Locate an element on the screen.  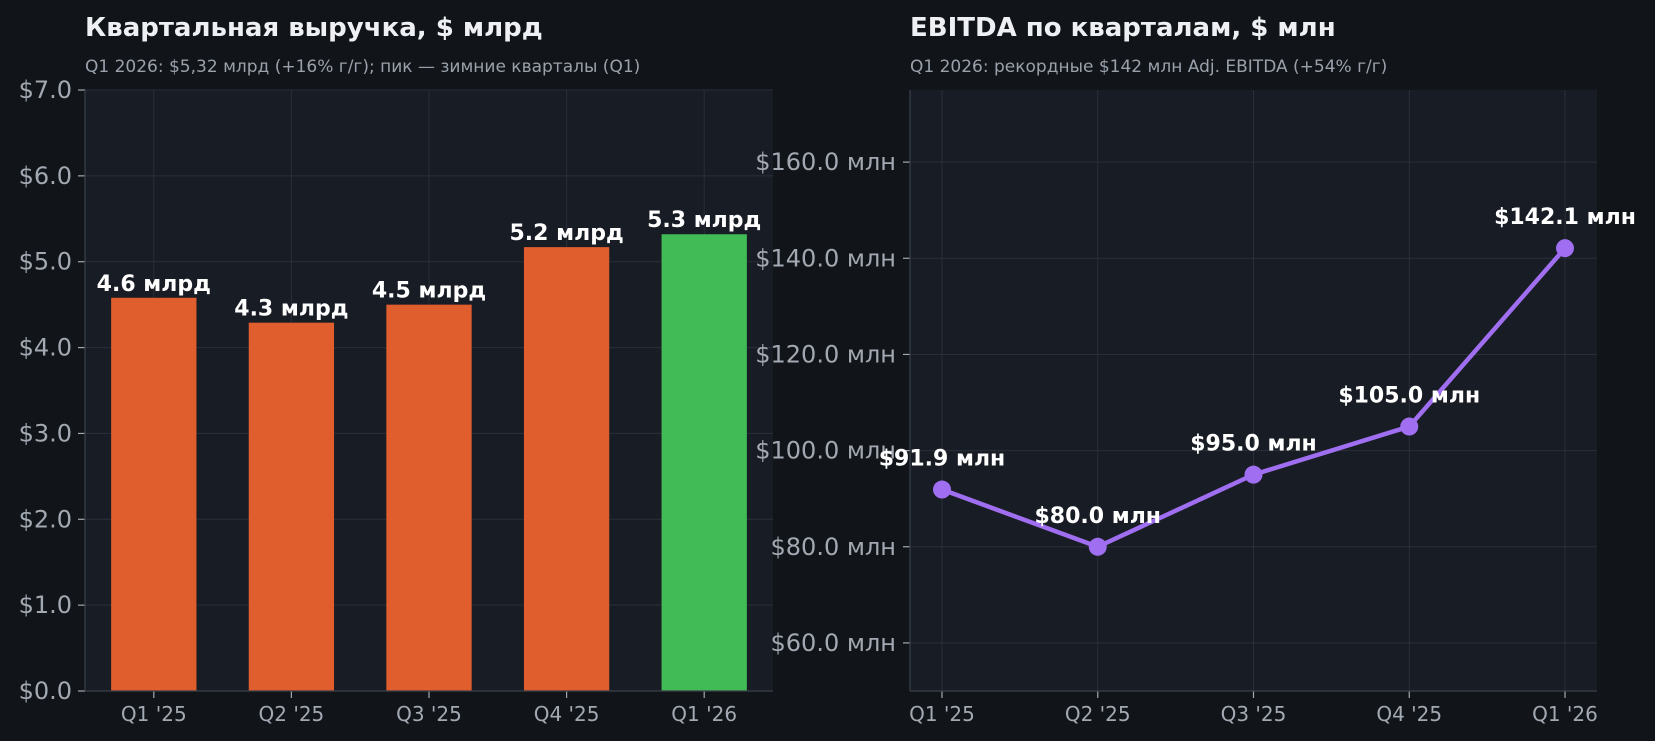
revenue-y-tick-label: $2.0 is located at coordinates (45, 519).